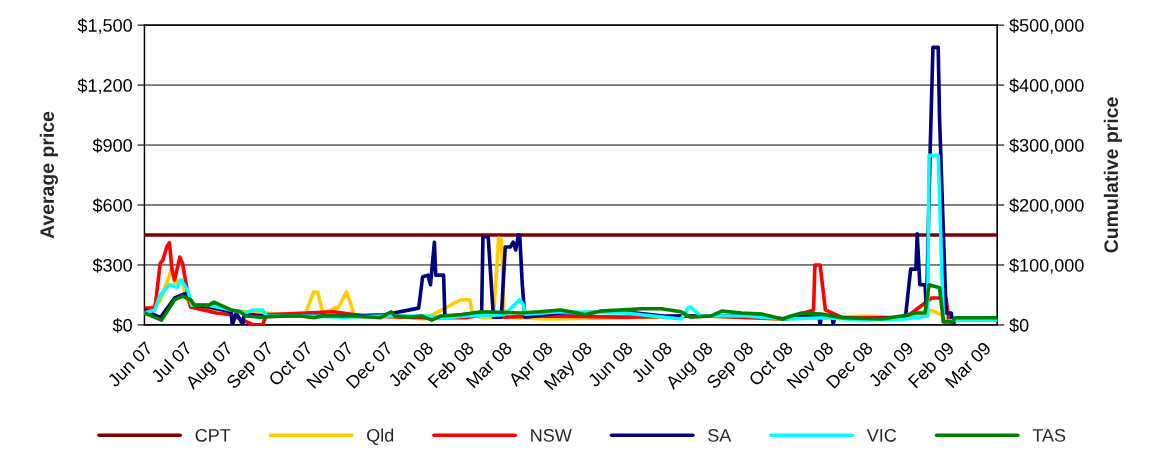  I want to click on legend-label: TAS, so click(1049, 435).